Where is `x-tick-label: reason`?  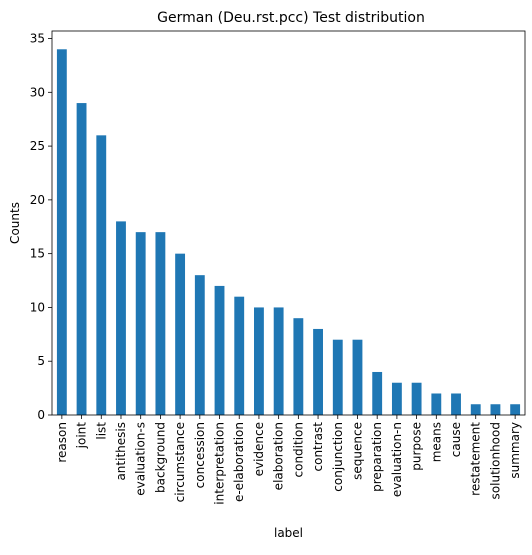
x-tick-label: reason is located at coordinates (62, 442).